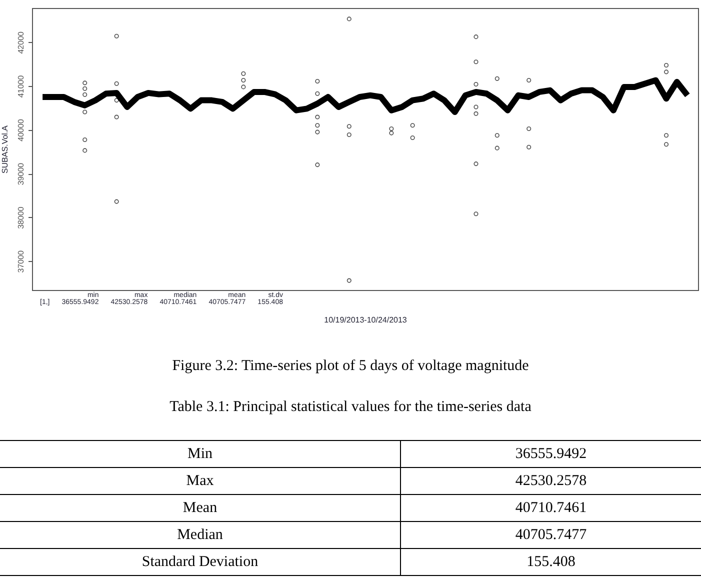 The image size is (701, 579). Describe the element at coordinates (550, 562) in the screenshot. I see `text: 155.408` at that location.